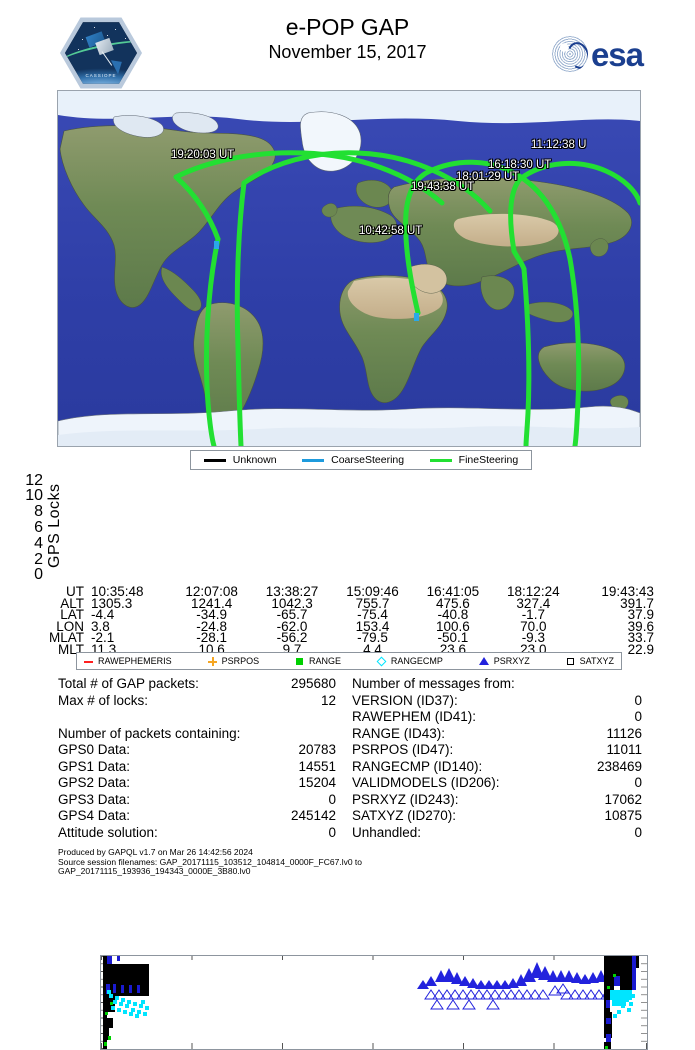 Image resolution: width=695 pixels, height=1050 pixels. Describe the element at coordinates (640, 626) in the screenshot. I see `table-cell: 39.6` at that location.